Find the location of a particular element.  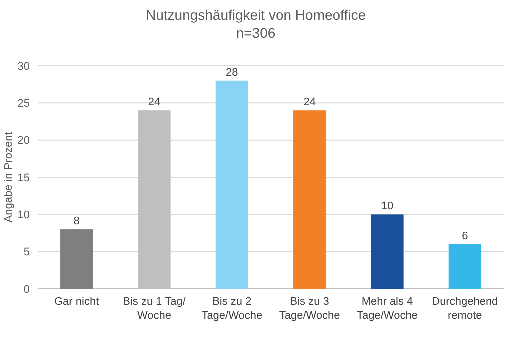

data-label: 6 is located at coordinates (465, 236).